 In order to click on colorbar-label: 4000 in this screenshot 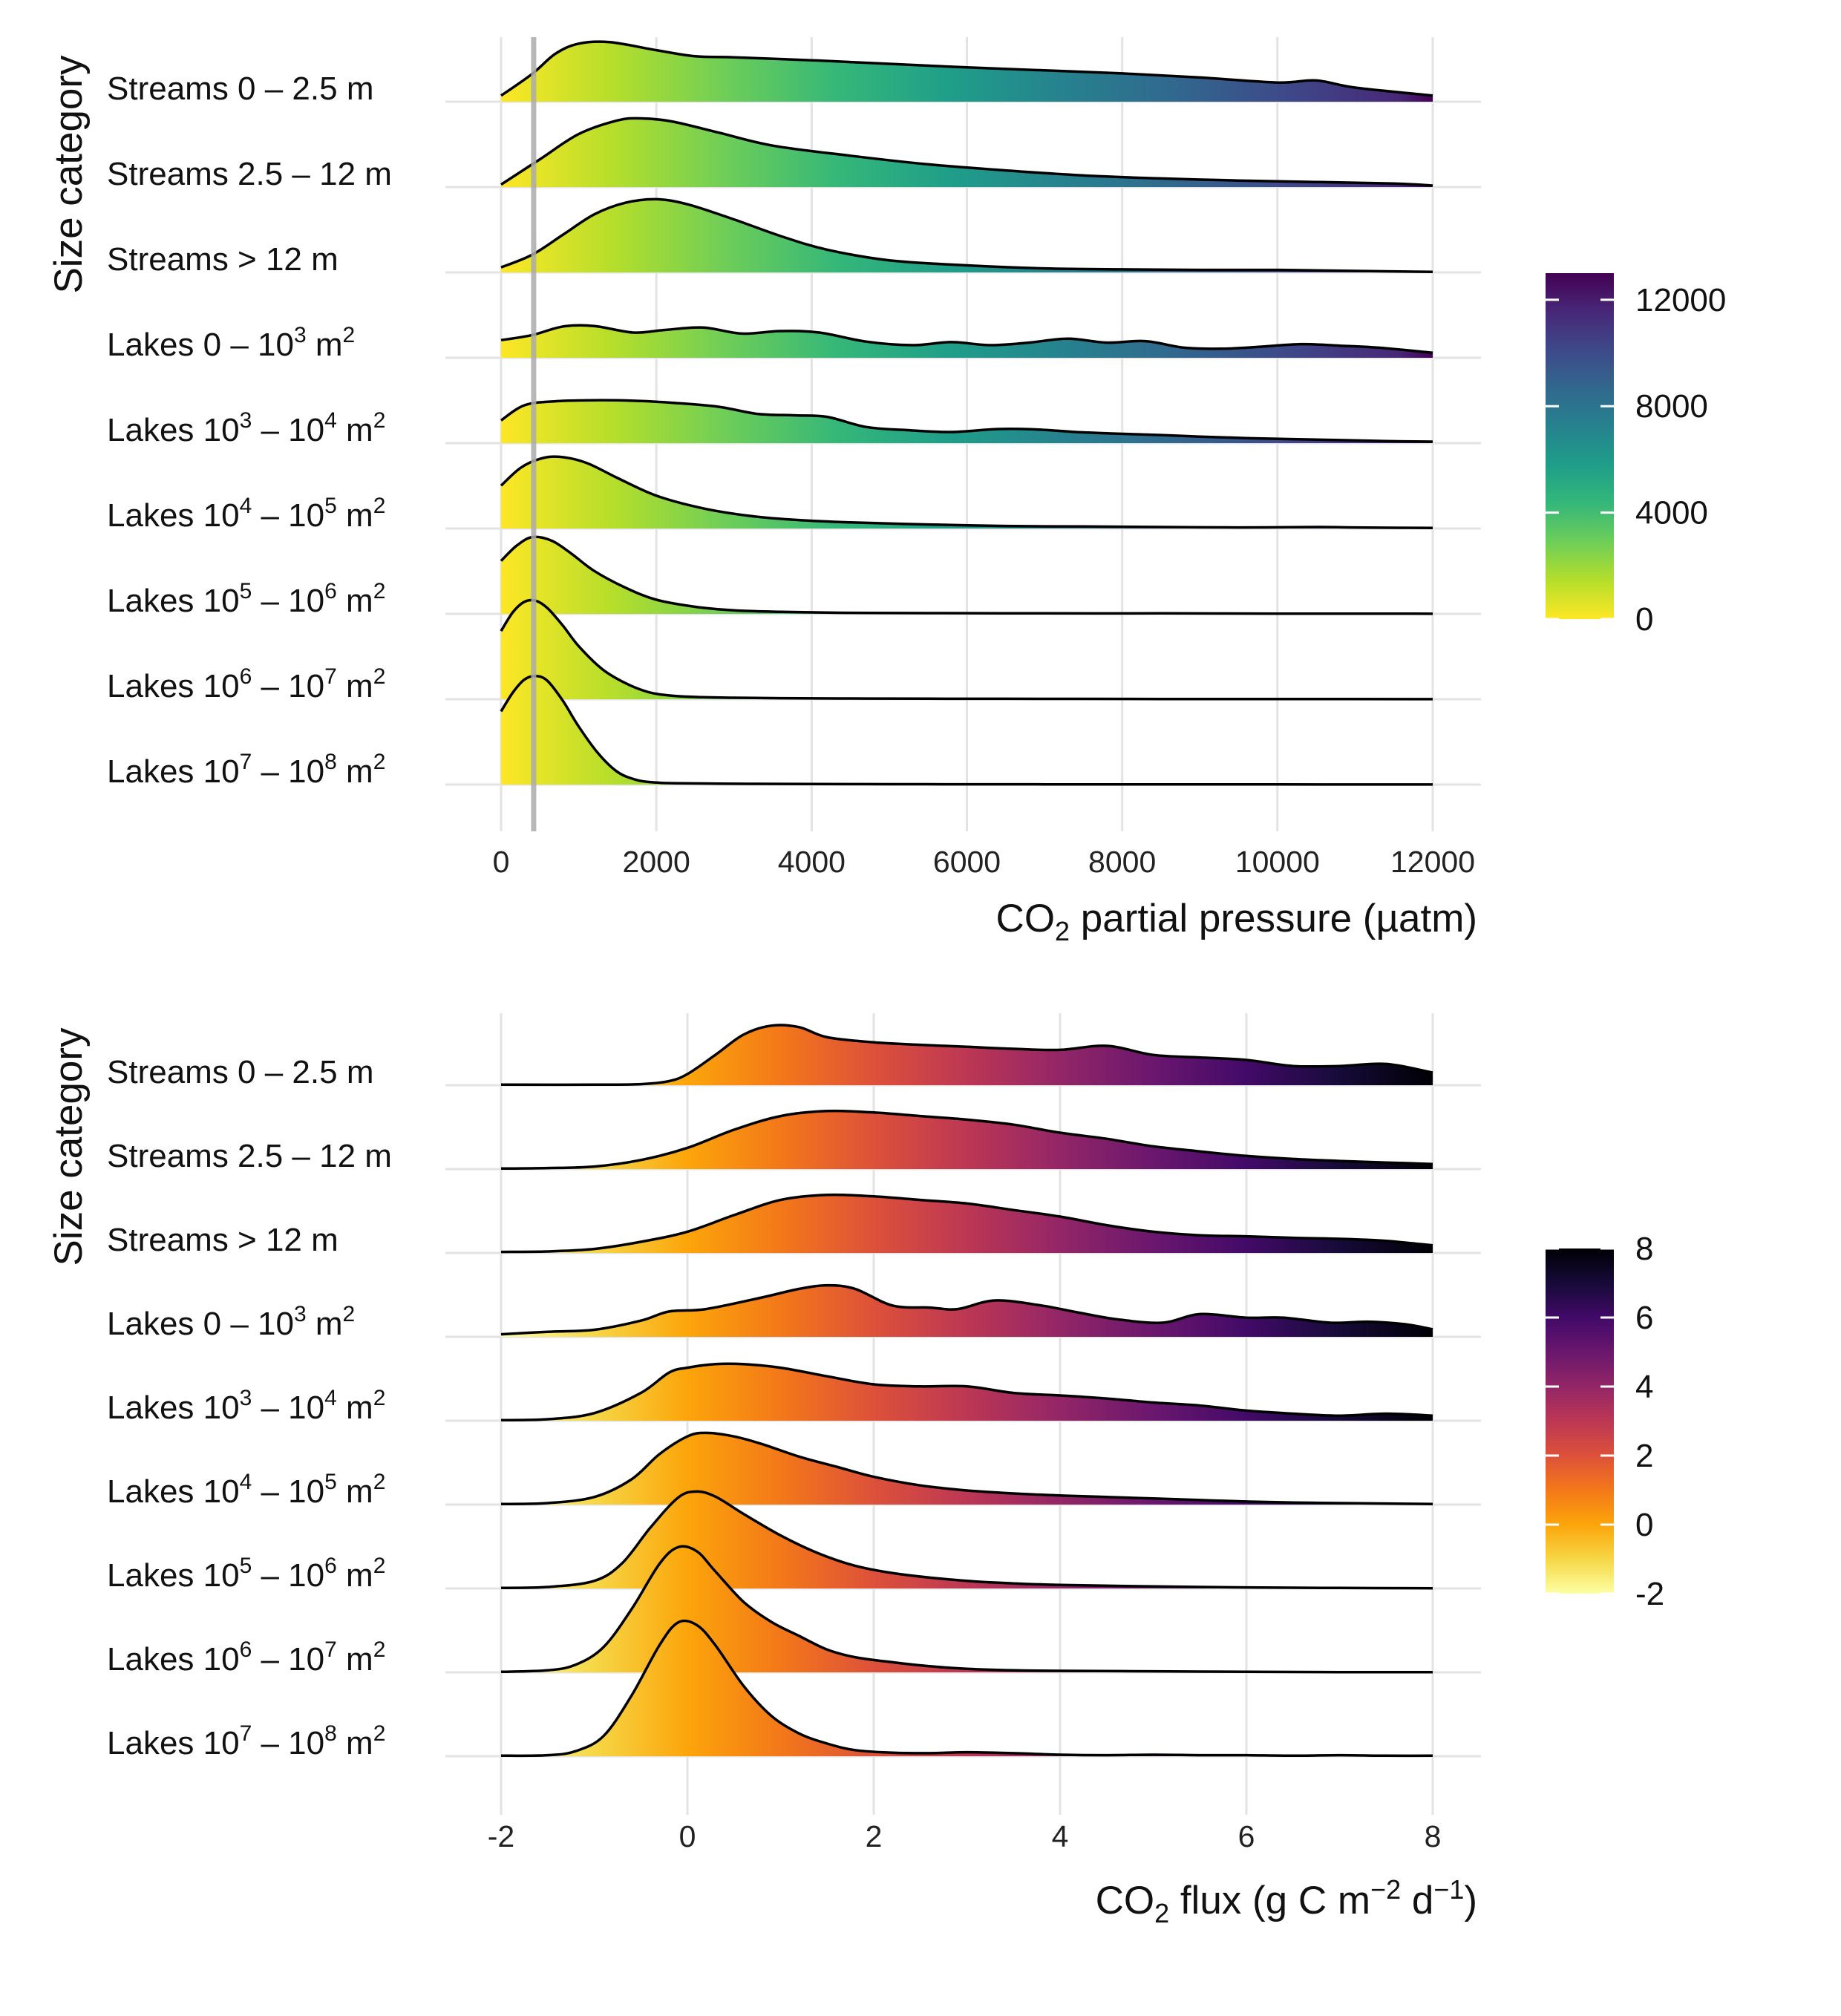, I will do `click(1671, 513)`.